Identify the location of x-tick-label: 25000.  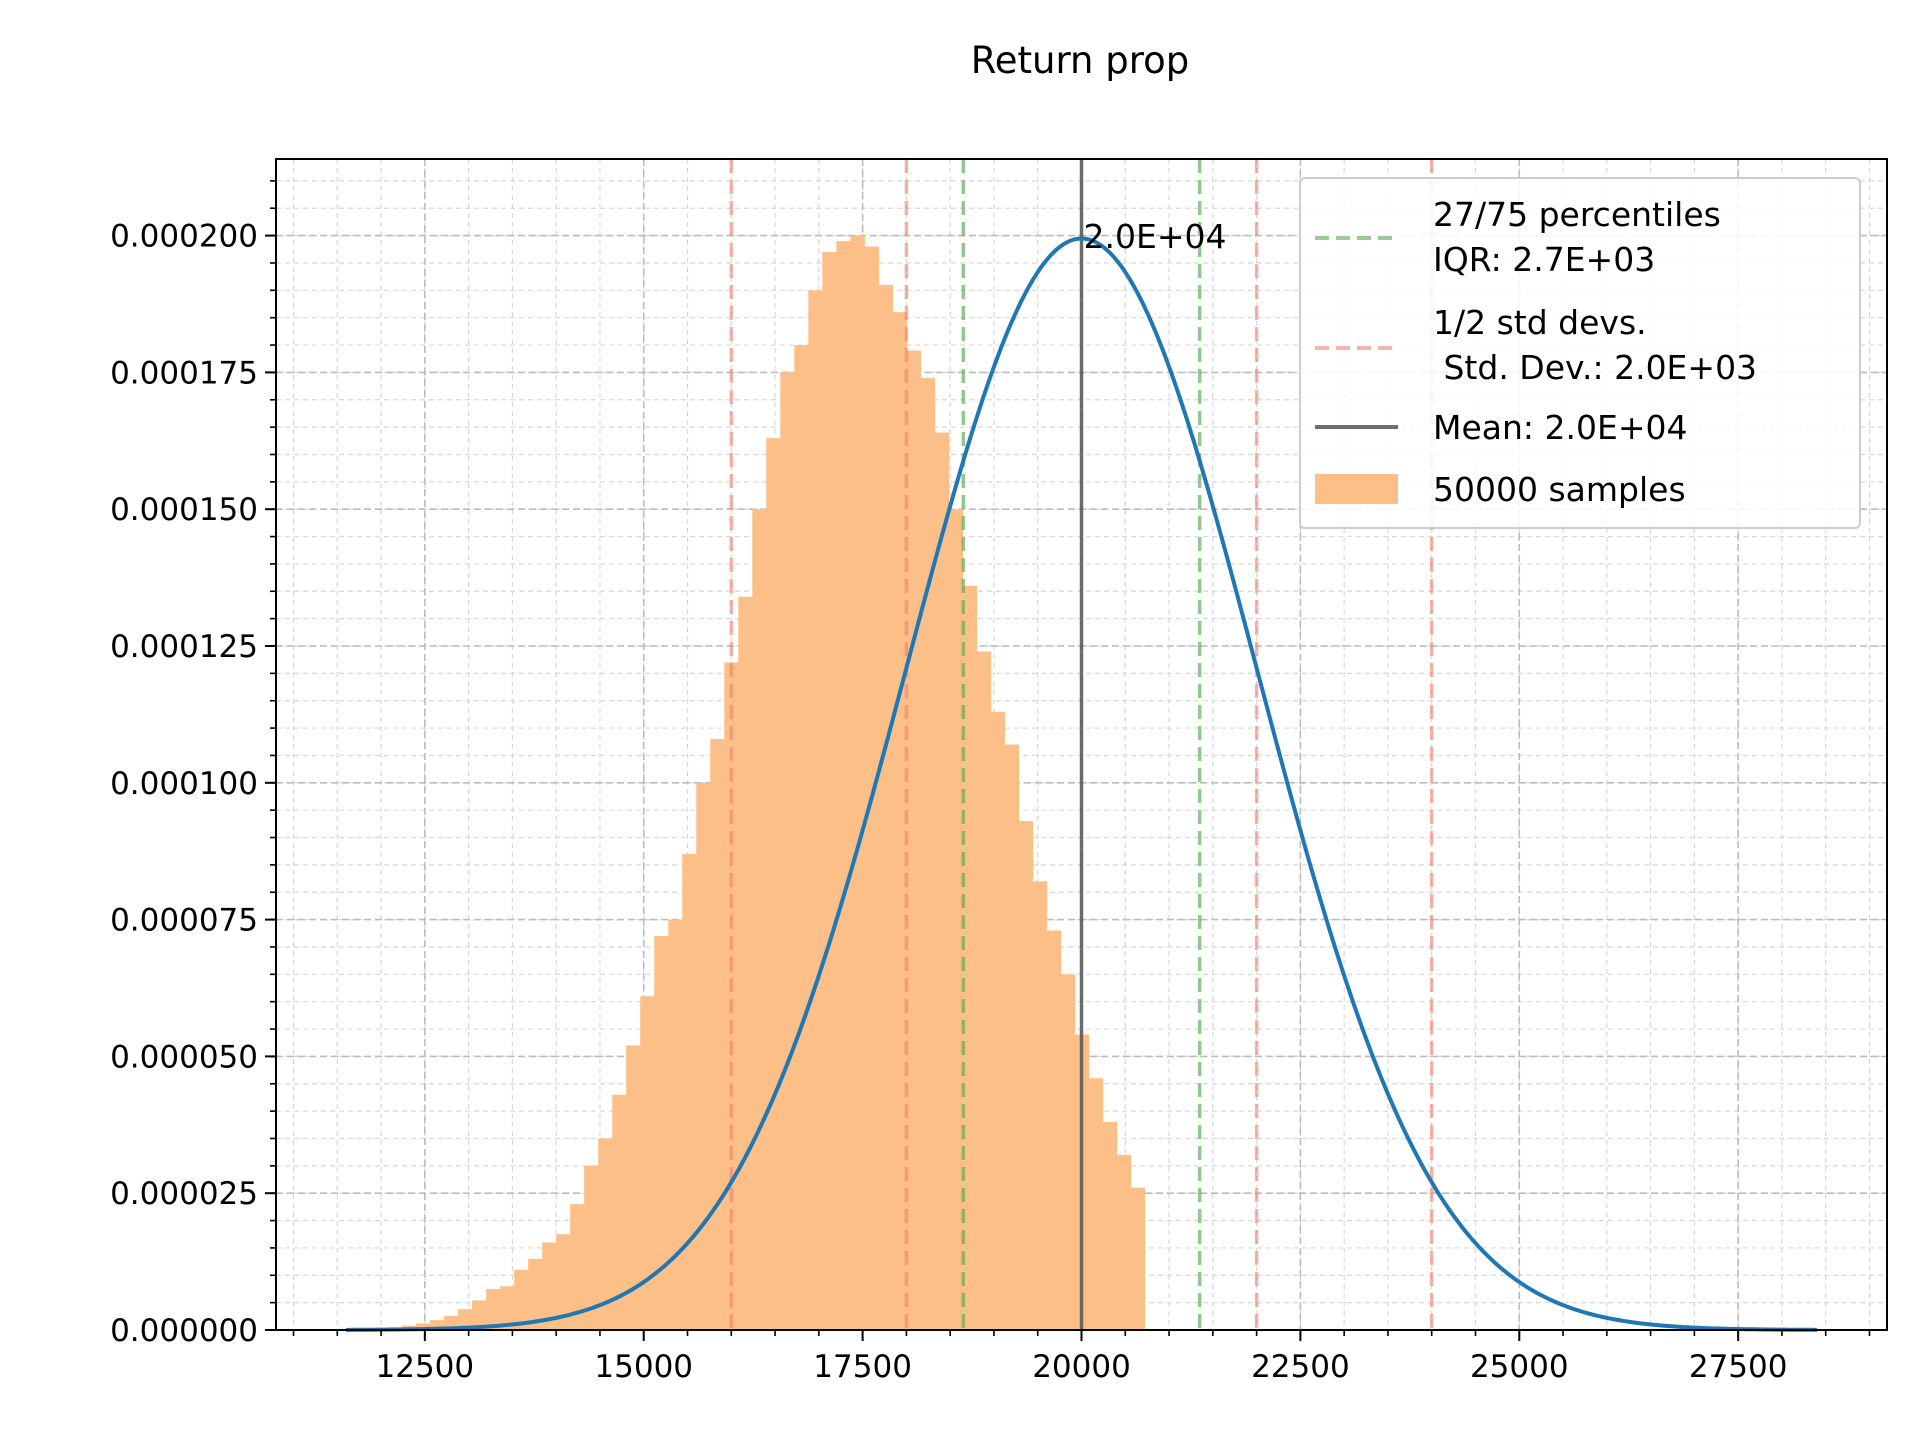
(1519, 1367).